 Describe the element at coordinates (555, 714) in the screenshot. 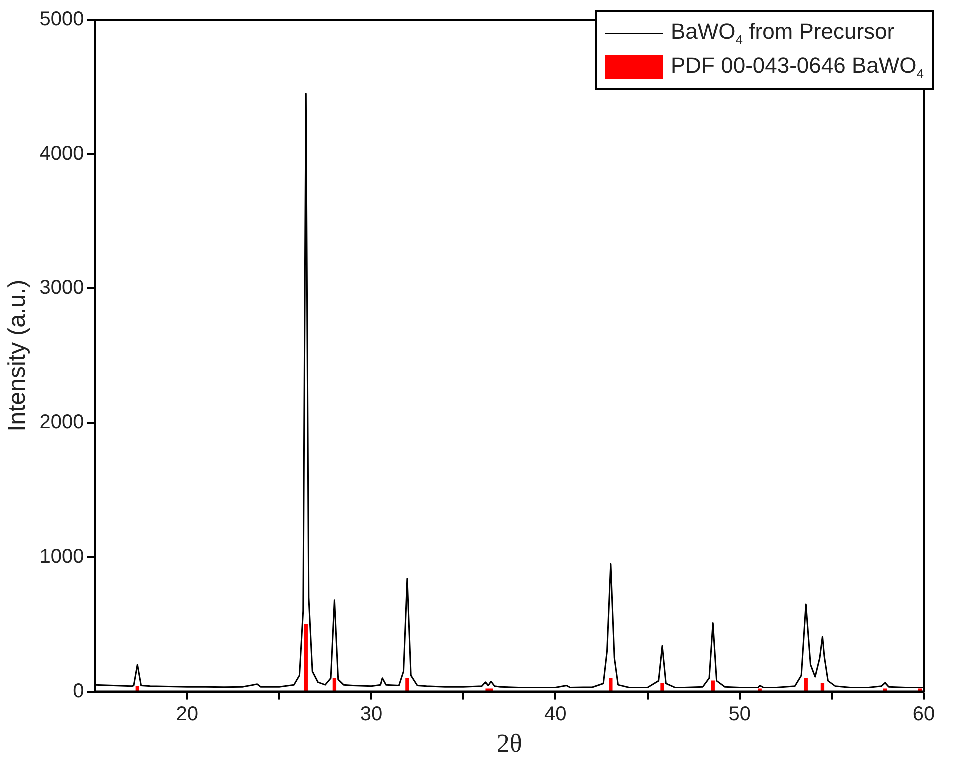

I see `x-tick-label: 40` at that location.